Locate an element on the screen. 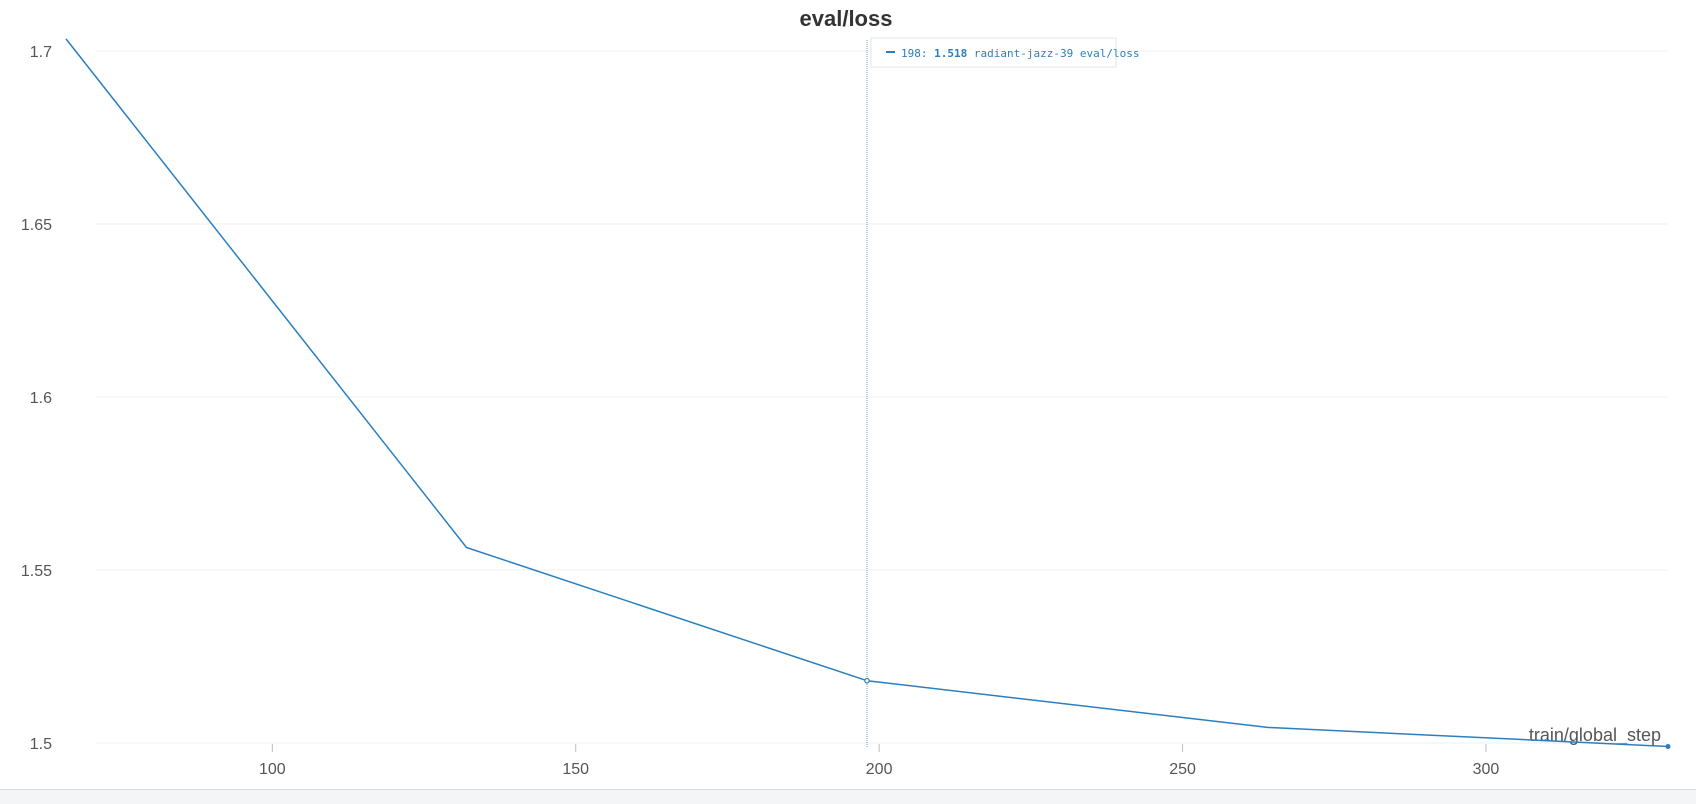 The height and width of the screenshot is (804, 1696). panel-footer-bar is located at coordinates (848, 796).